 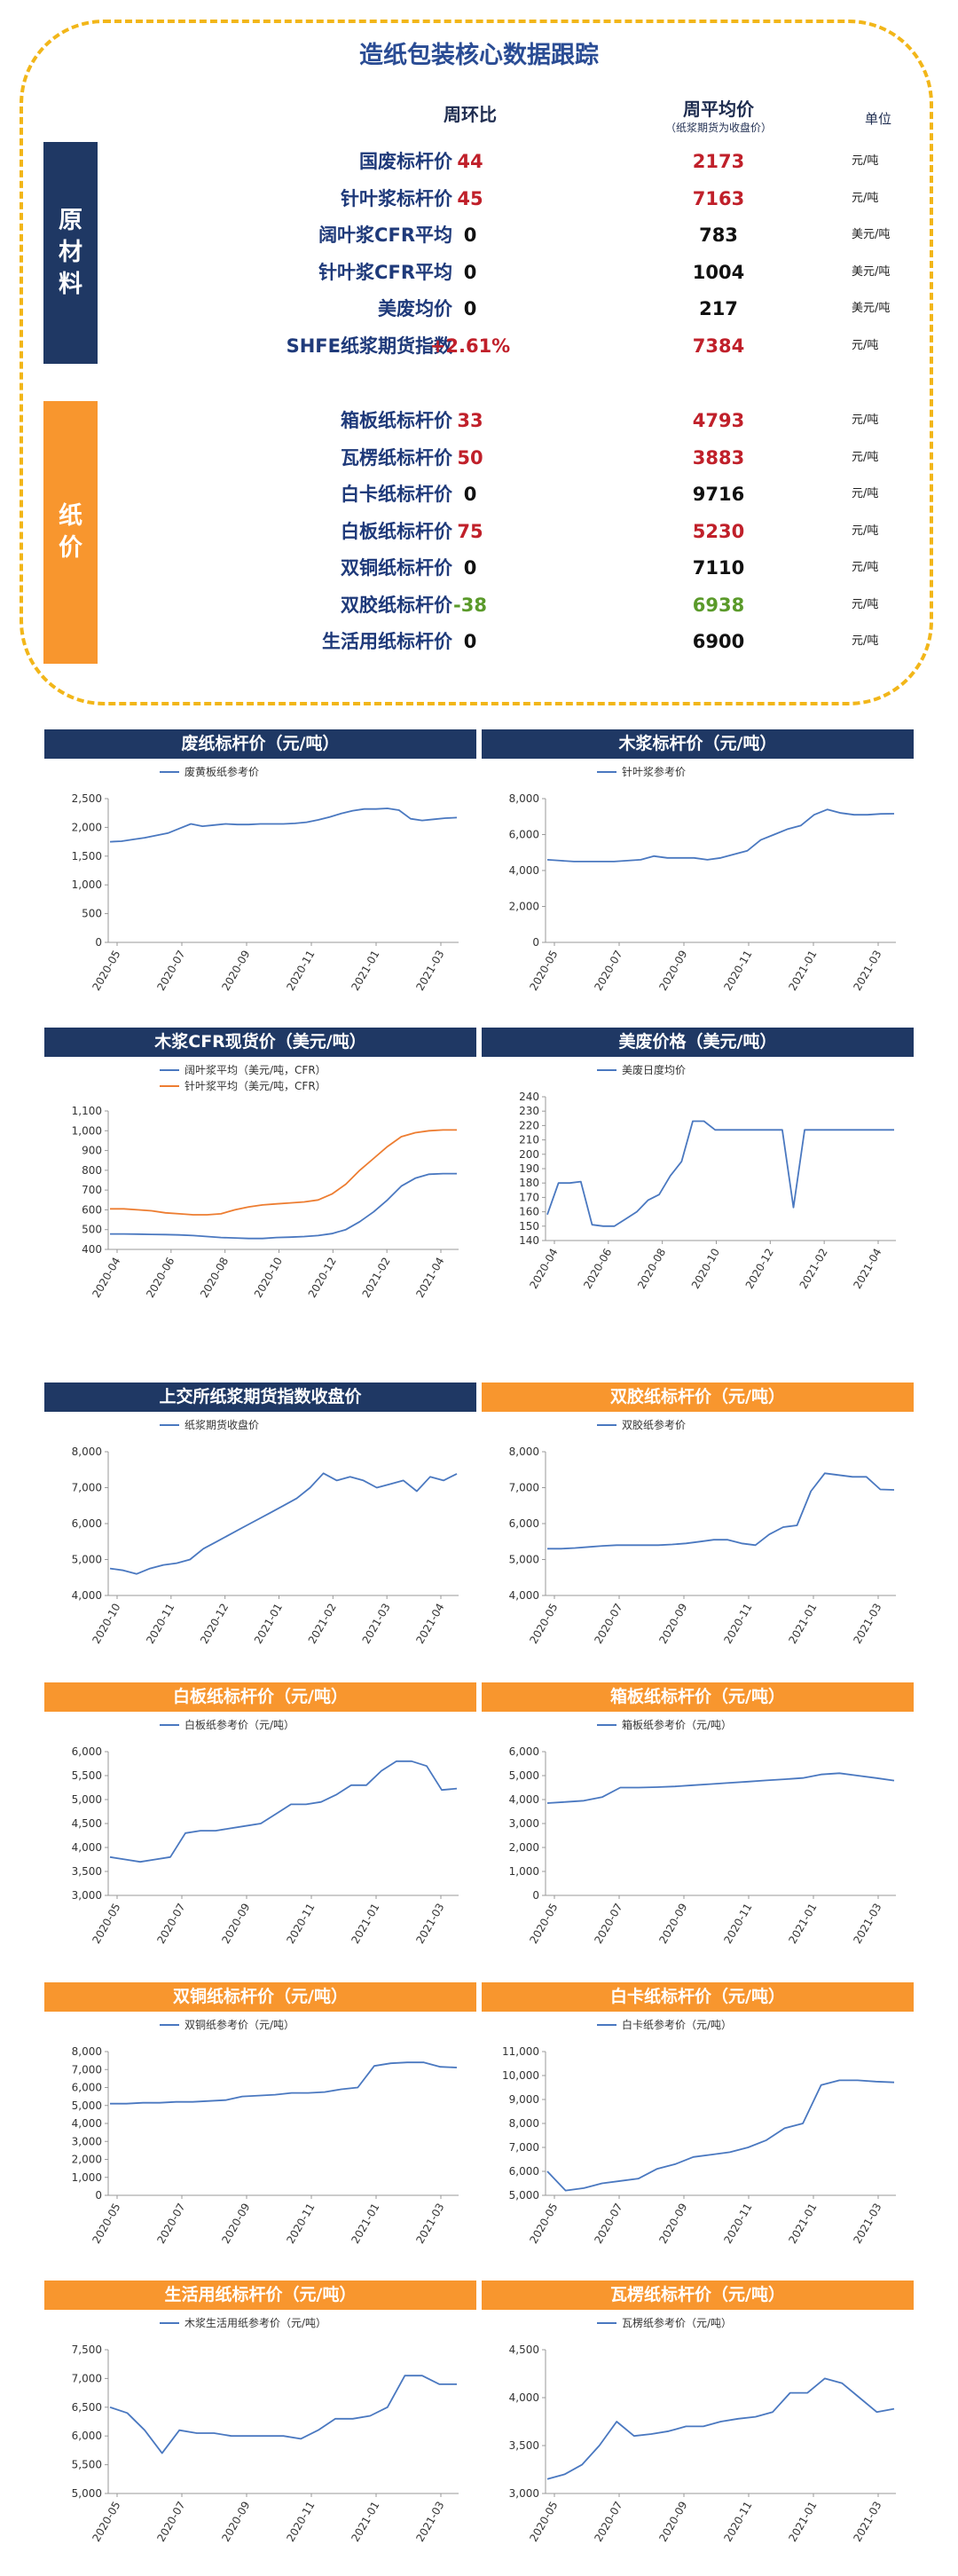 What do you see at coordinates (529, 1183) in the screenshot?
I see `y-tick-label: 180` at bounding box center [529, 1183].